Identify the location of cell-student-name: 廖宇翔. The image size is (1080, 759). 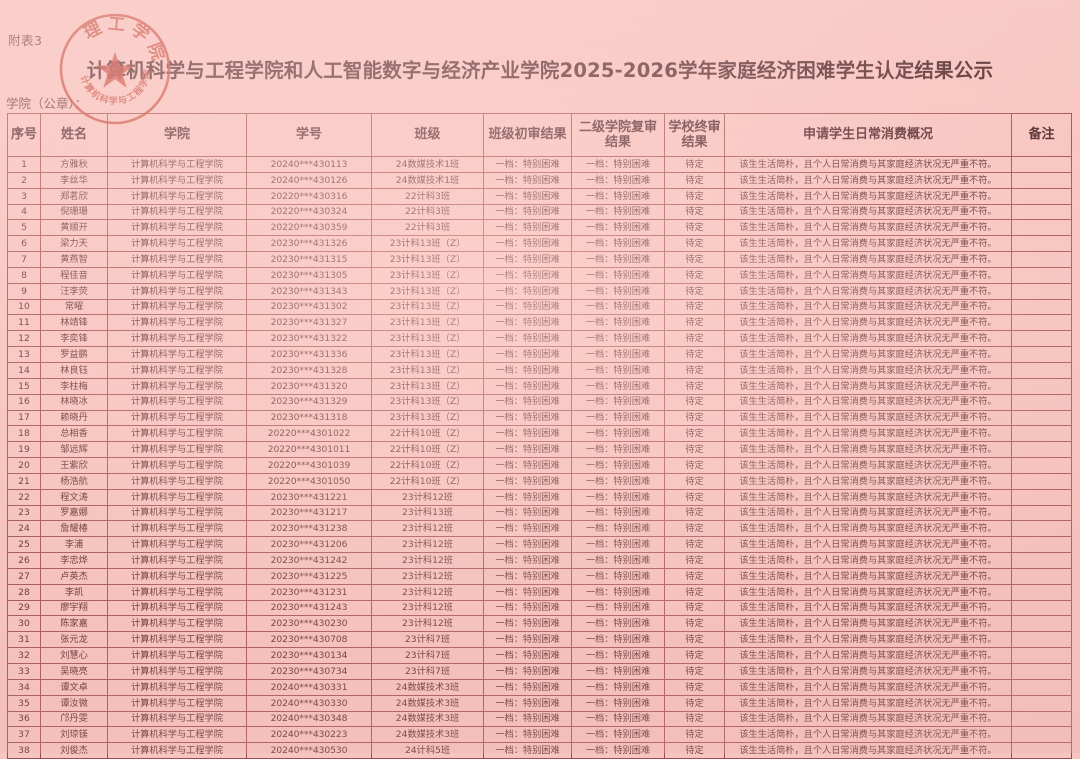
(74, 608).